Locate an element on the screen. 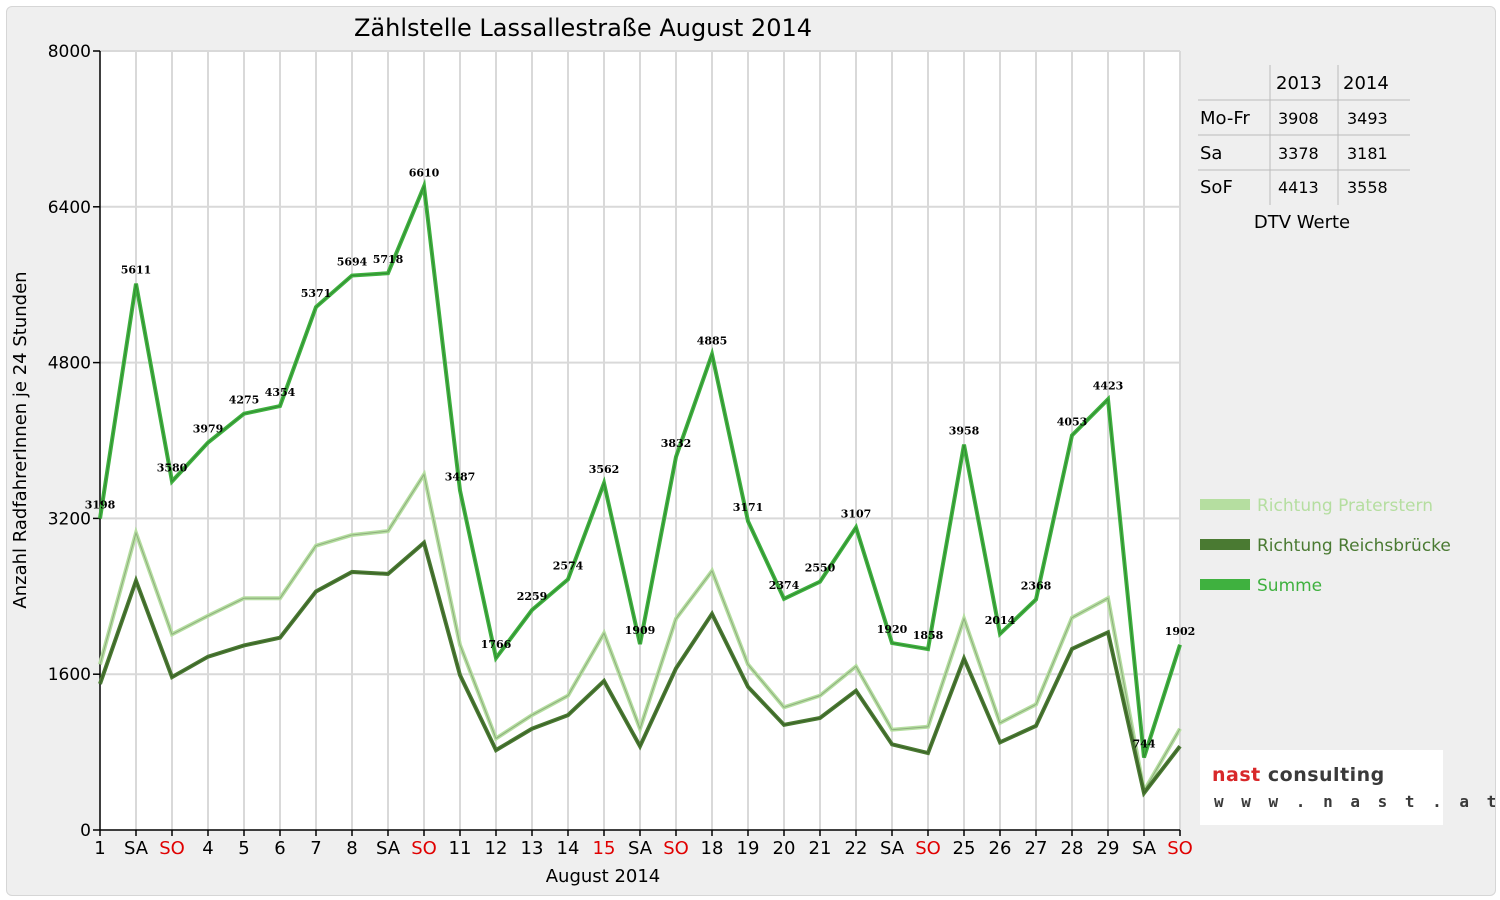 Image resolution: width=1500 pixels, height=900 pixels. logo-brand-nast: nast is located at coordinates (1236, 775).